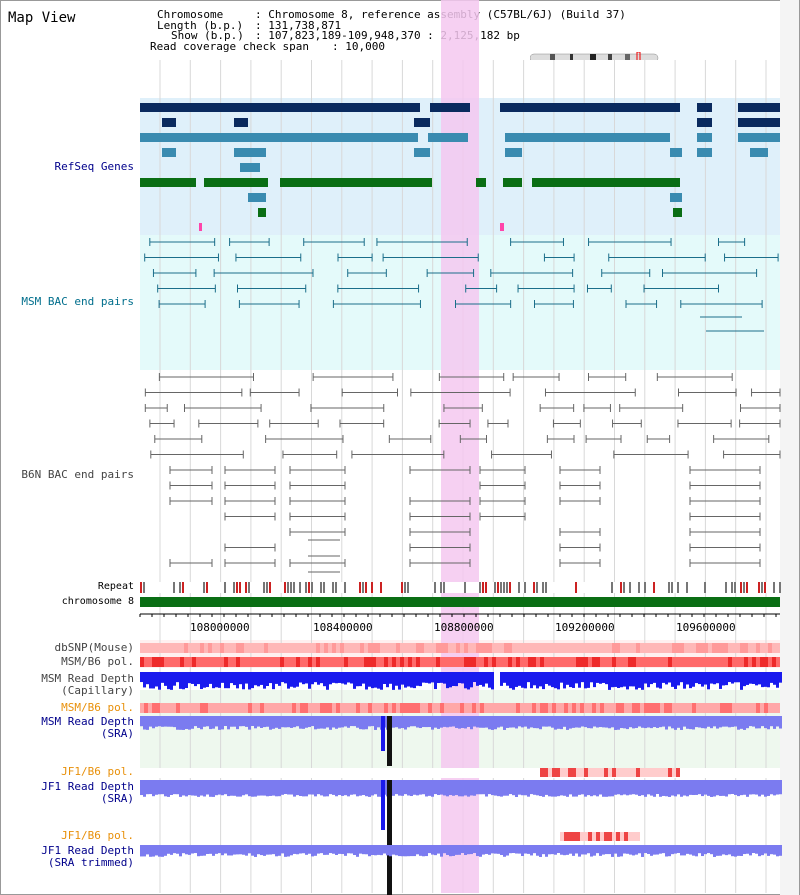 Image resolution: width=800 pixels, height=895 pixels. What do you see at coordinates (87, 786) in the screenshot?
I see `track-label-jf1-depth-sra: JF1 Read Depth` at bounding box center [87, 786].